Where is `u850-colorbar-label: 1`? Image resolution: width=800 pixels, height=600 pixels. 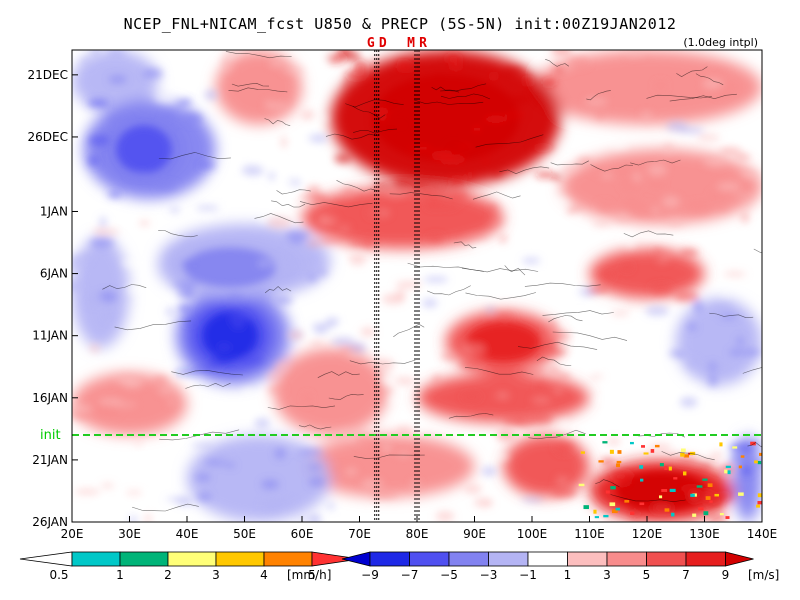
u850-colorbar-label: 1 is located at coordinates (568, 575).